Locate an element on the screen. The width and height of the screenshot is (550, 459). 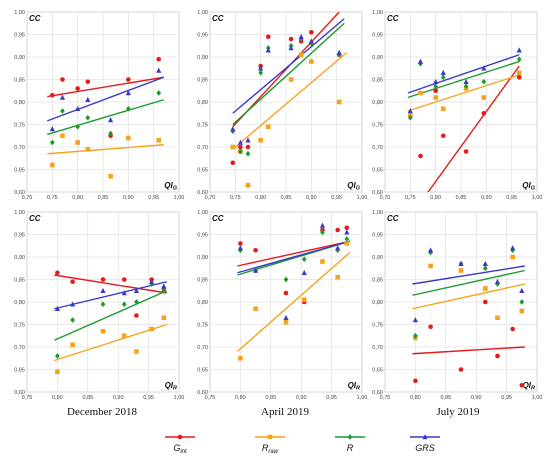
y-tick-label: 0,90 is located at coordinates (19, 258).